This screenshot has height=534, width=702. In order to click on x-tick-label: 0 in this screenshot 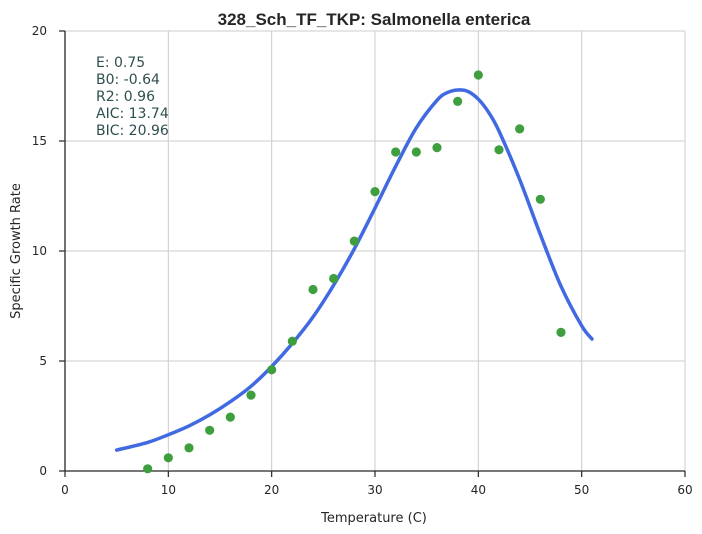, I will do `click(65, 490)`.